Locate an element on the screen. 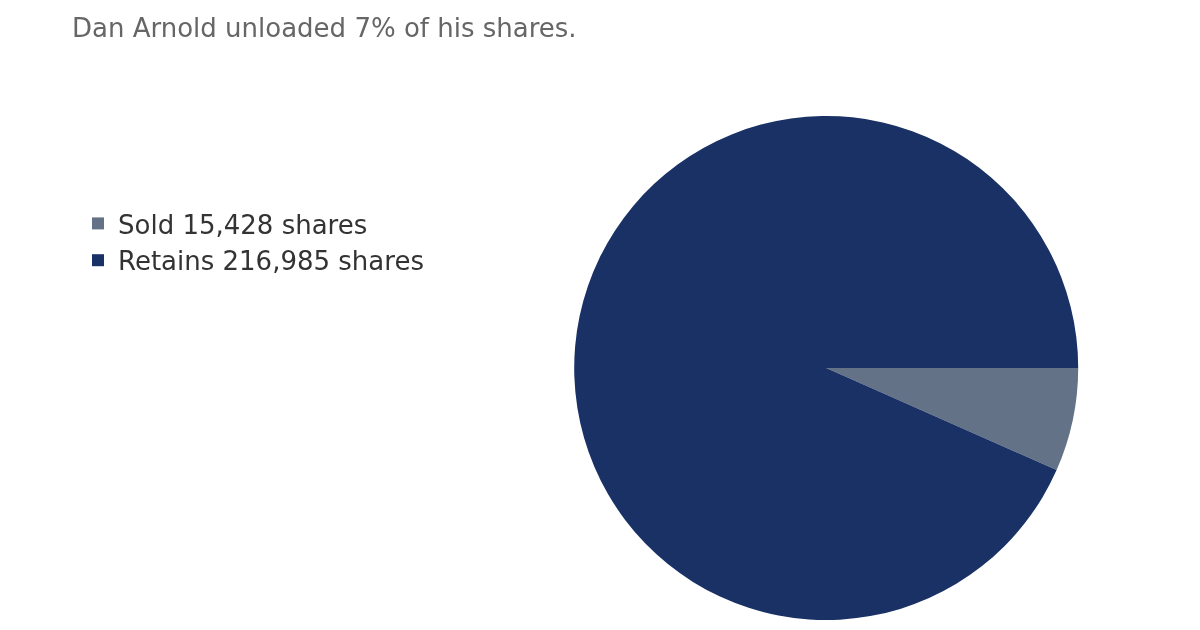 The height and width of the screenshot is (630, 1200). chart-title: Dan Arnold unloaded 7% of his shares. is located at coordinates (324, 28).